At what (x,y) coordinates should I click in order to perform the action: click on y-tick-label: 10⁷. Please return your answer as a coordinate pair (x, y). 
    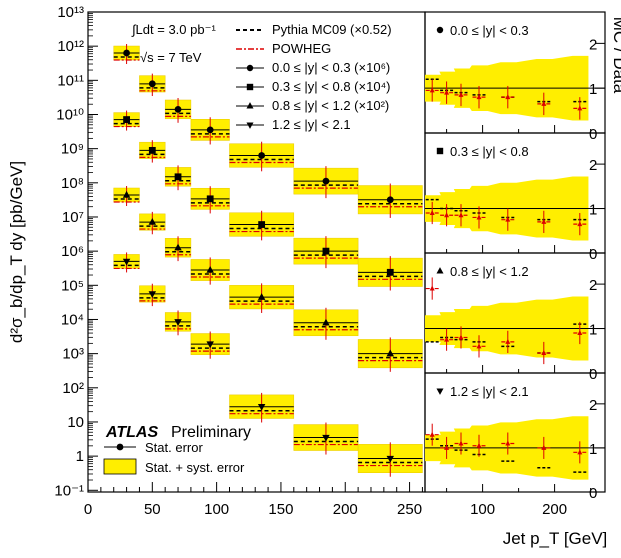
    Looking at the image, I should click on (73, 217).